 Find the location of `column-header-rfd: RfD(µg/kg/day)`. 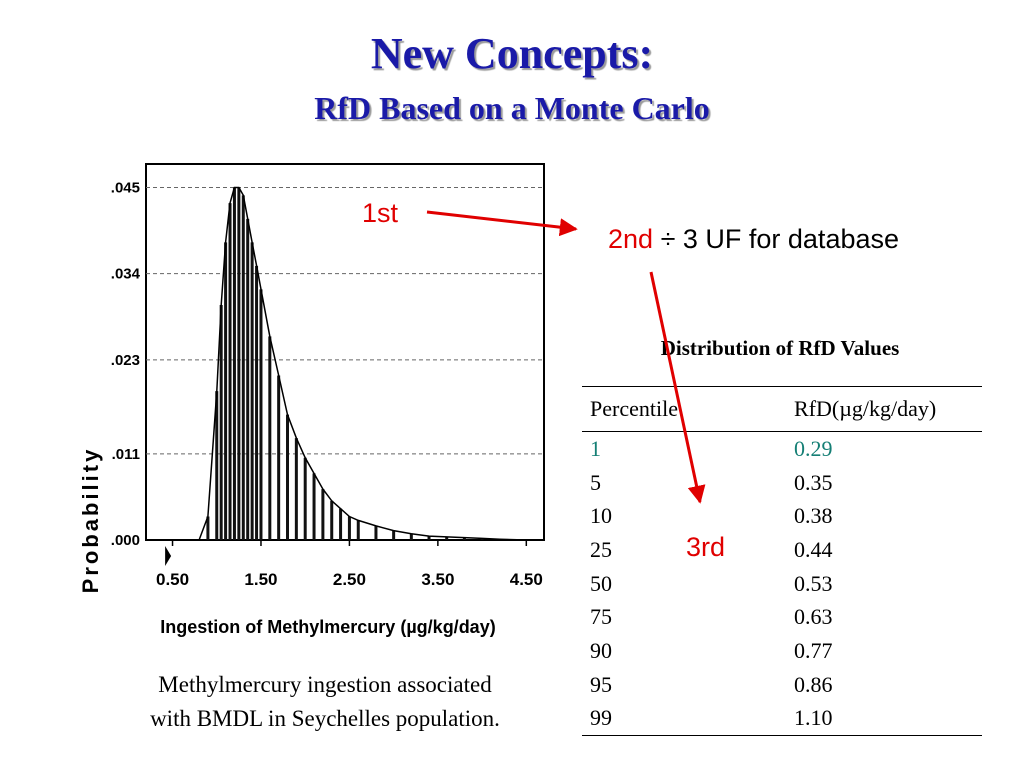

column-header-rfd: RfD(µg/kg/day) is located at coordinates (884, 409).